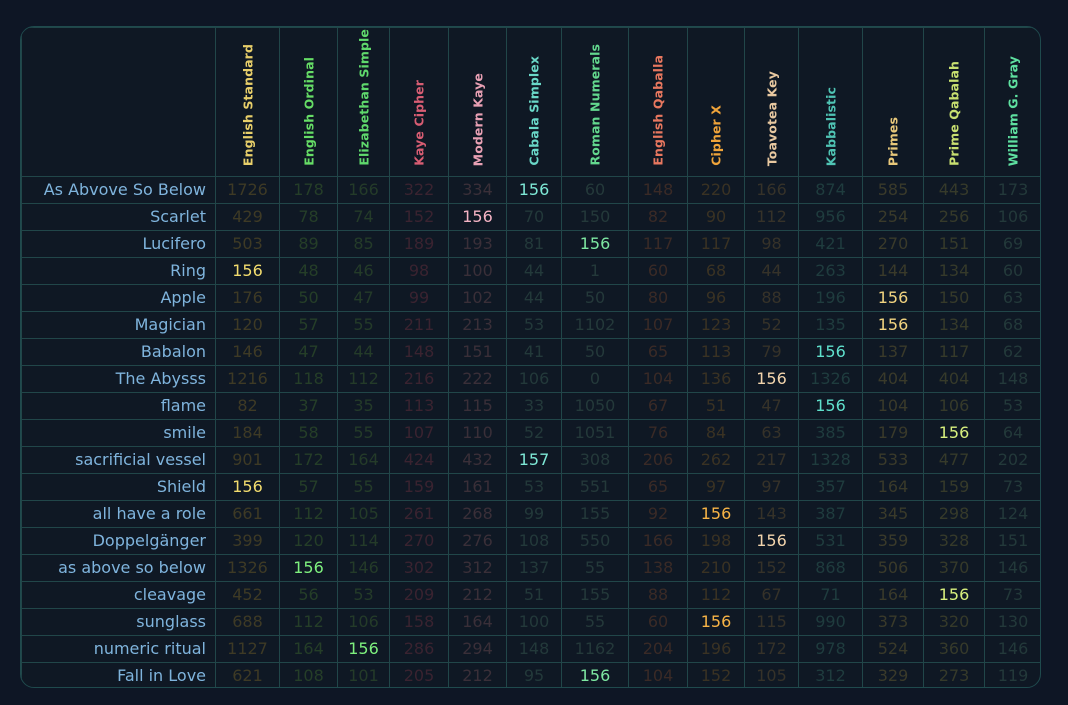  What do you see at coordinates (893, 514) in the screenshot?
I see `value-cell: 345` at bounding box center [893, 514].